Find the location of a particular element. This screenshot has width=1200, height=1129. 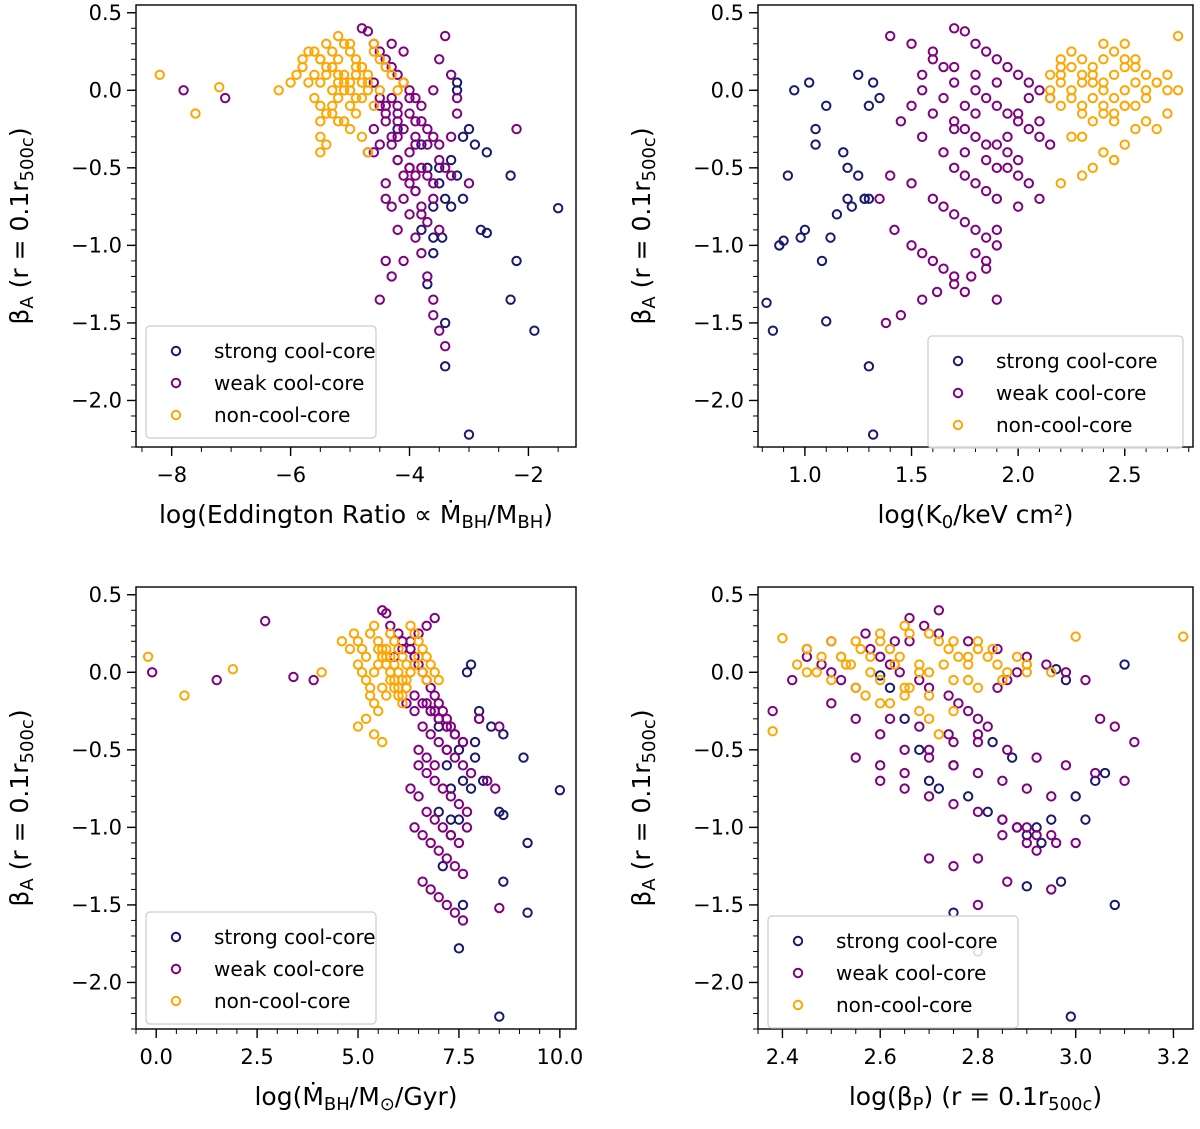

x-tick-label: 2.6 is located at coordinates (879, 1057).